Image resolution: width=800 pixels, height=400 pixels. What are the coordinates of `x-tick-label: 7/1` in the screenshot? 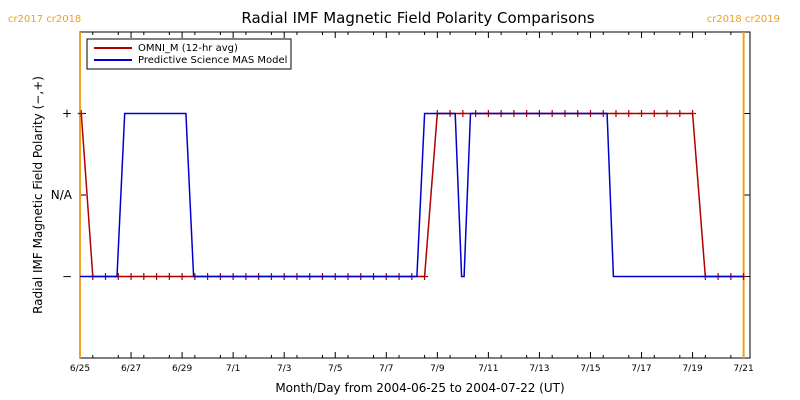 It's located at (233, 369).